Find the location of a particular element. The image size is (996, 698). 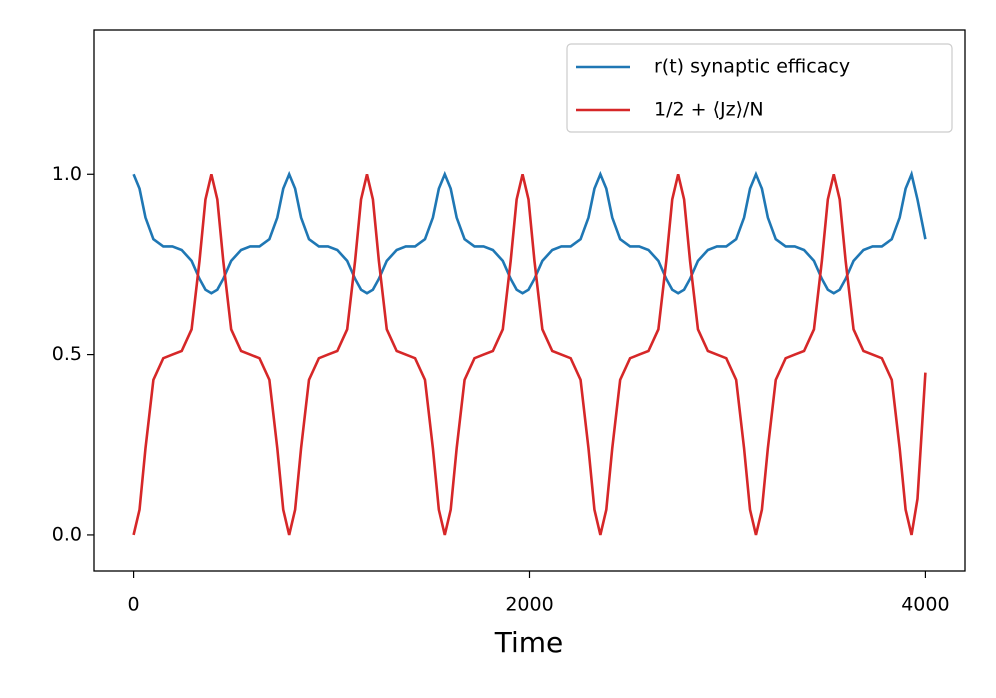

x-tick-label: 2000 is located at coordinates (529, 605).